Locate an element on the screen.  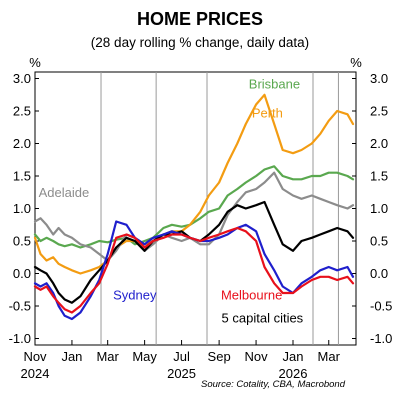
y-axis-unit-left: % is located at coordinates (35, 62).